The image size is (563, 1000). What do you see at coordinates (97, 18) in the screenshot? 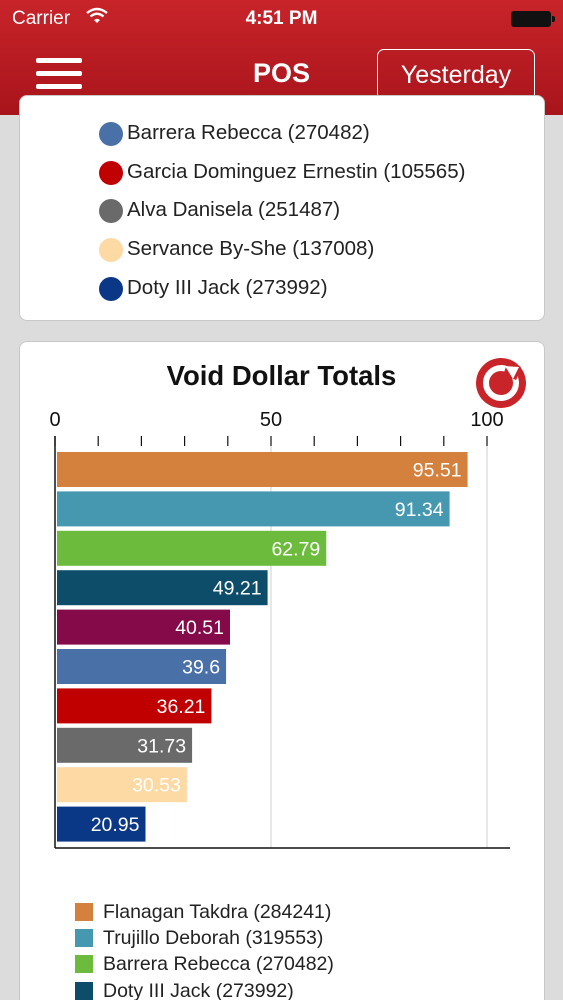
I see `wifi-icon` at bounding box center [97, 18].